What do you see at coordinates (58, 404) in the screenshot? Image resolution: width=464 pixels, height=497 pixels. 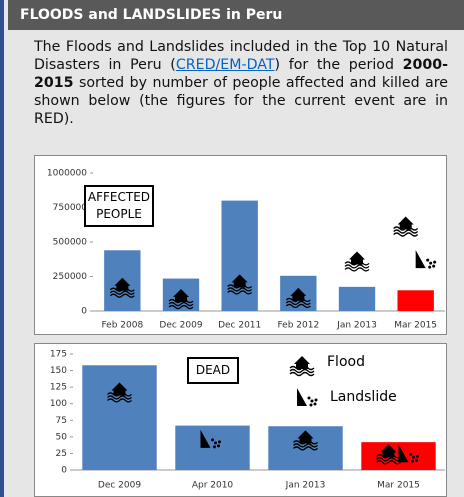 I see `y-tick-label: 100` at bounding box center [58, 404].